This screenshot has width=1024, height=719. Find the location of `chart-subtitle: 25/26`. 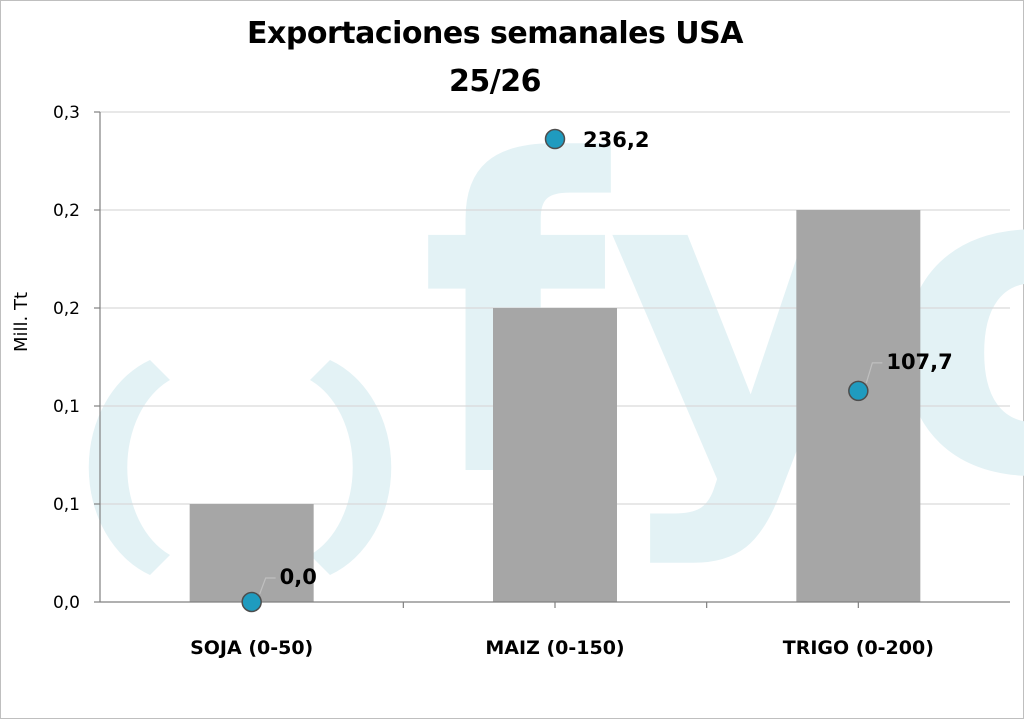

chart-subtitle: 25/26 is located at coordinates (495, 81).